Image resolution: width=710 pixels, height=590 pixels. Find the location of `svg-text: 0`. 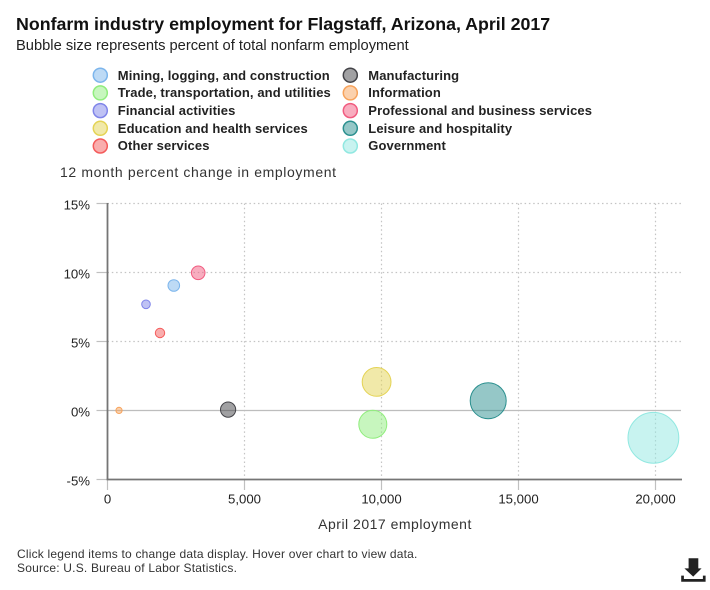

svg-text: 0 is located at coordinates (107, 499).